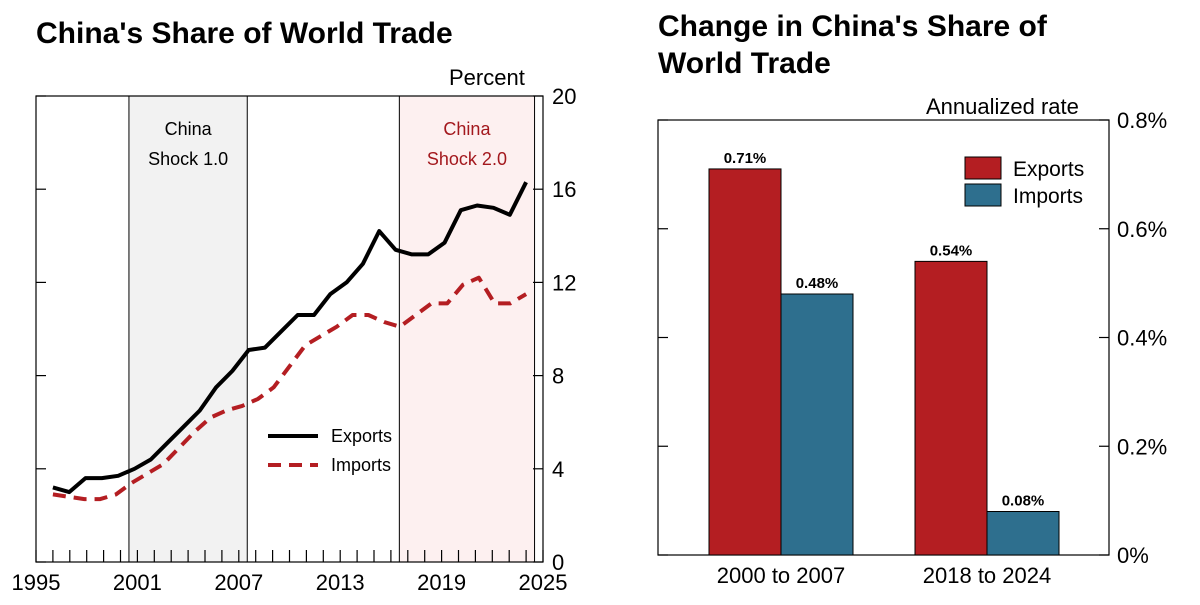 The width and height of the screenshot is (1200, 605). I want to click on bar-y-tick-label: 0.6%, so click(1142, 229).